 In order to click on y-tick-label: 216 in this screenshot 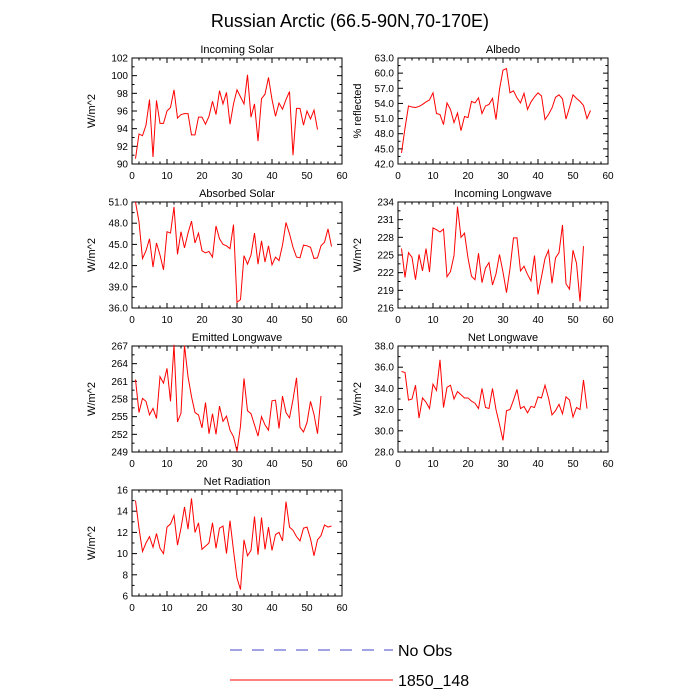, I will do `click(385, 309)`.